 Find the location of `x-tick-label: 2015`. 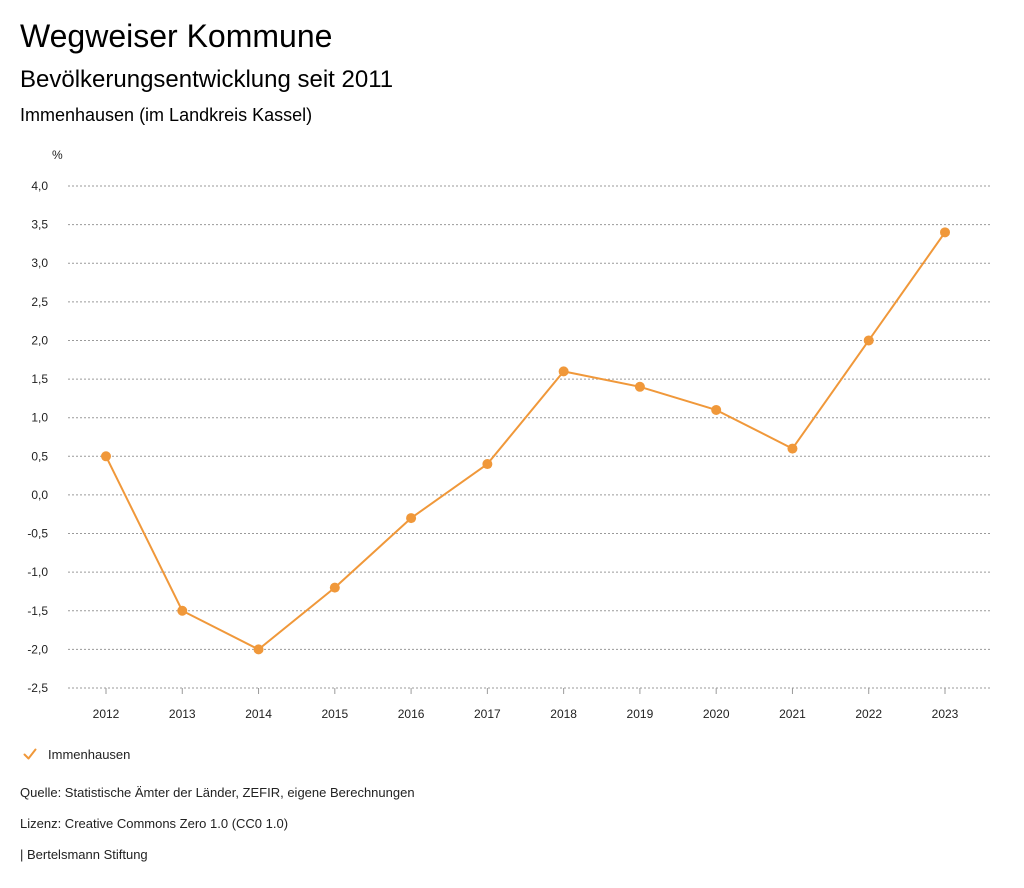

x-tick-label: 2015 is located at coordinates (334, 714).